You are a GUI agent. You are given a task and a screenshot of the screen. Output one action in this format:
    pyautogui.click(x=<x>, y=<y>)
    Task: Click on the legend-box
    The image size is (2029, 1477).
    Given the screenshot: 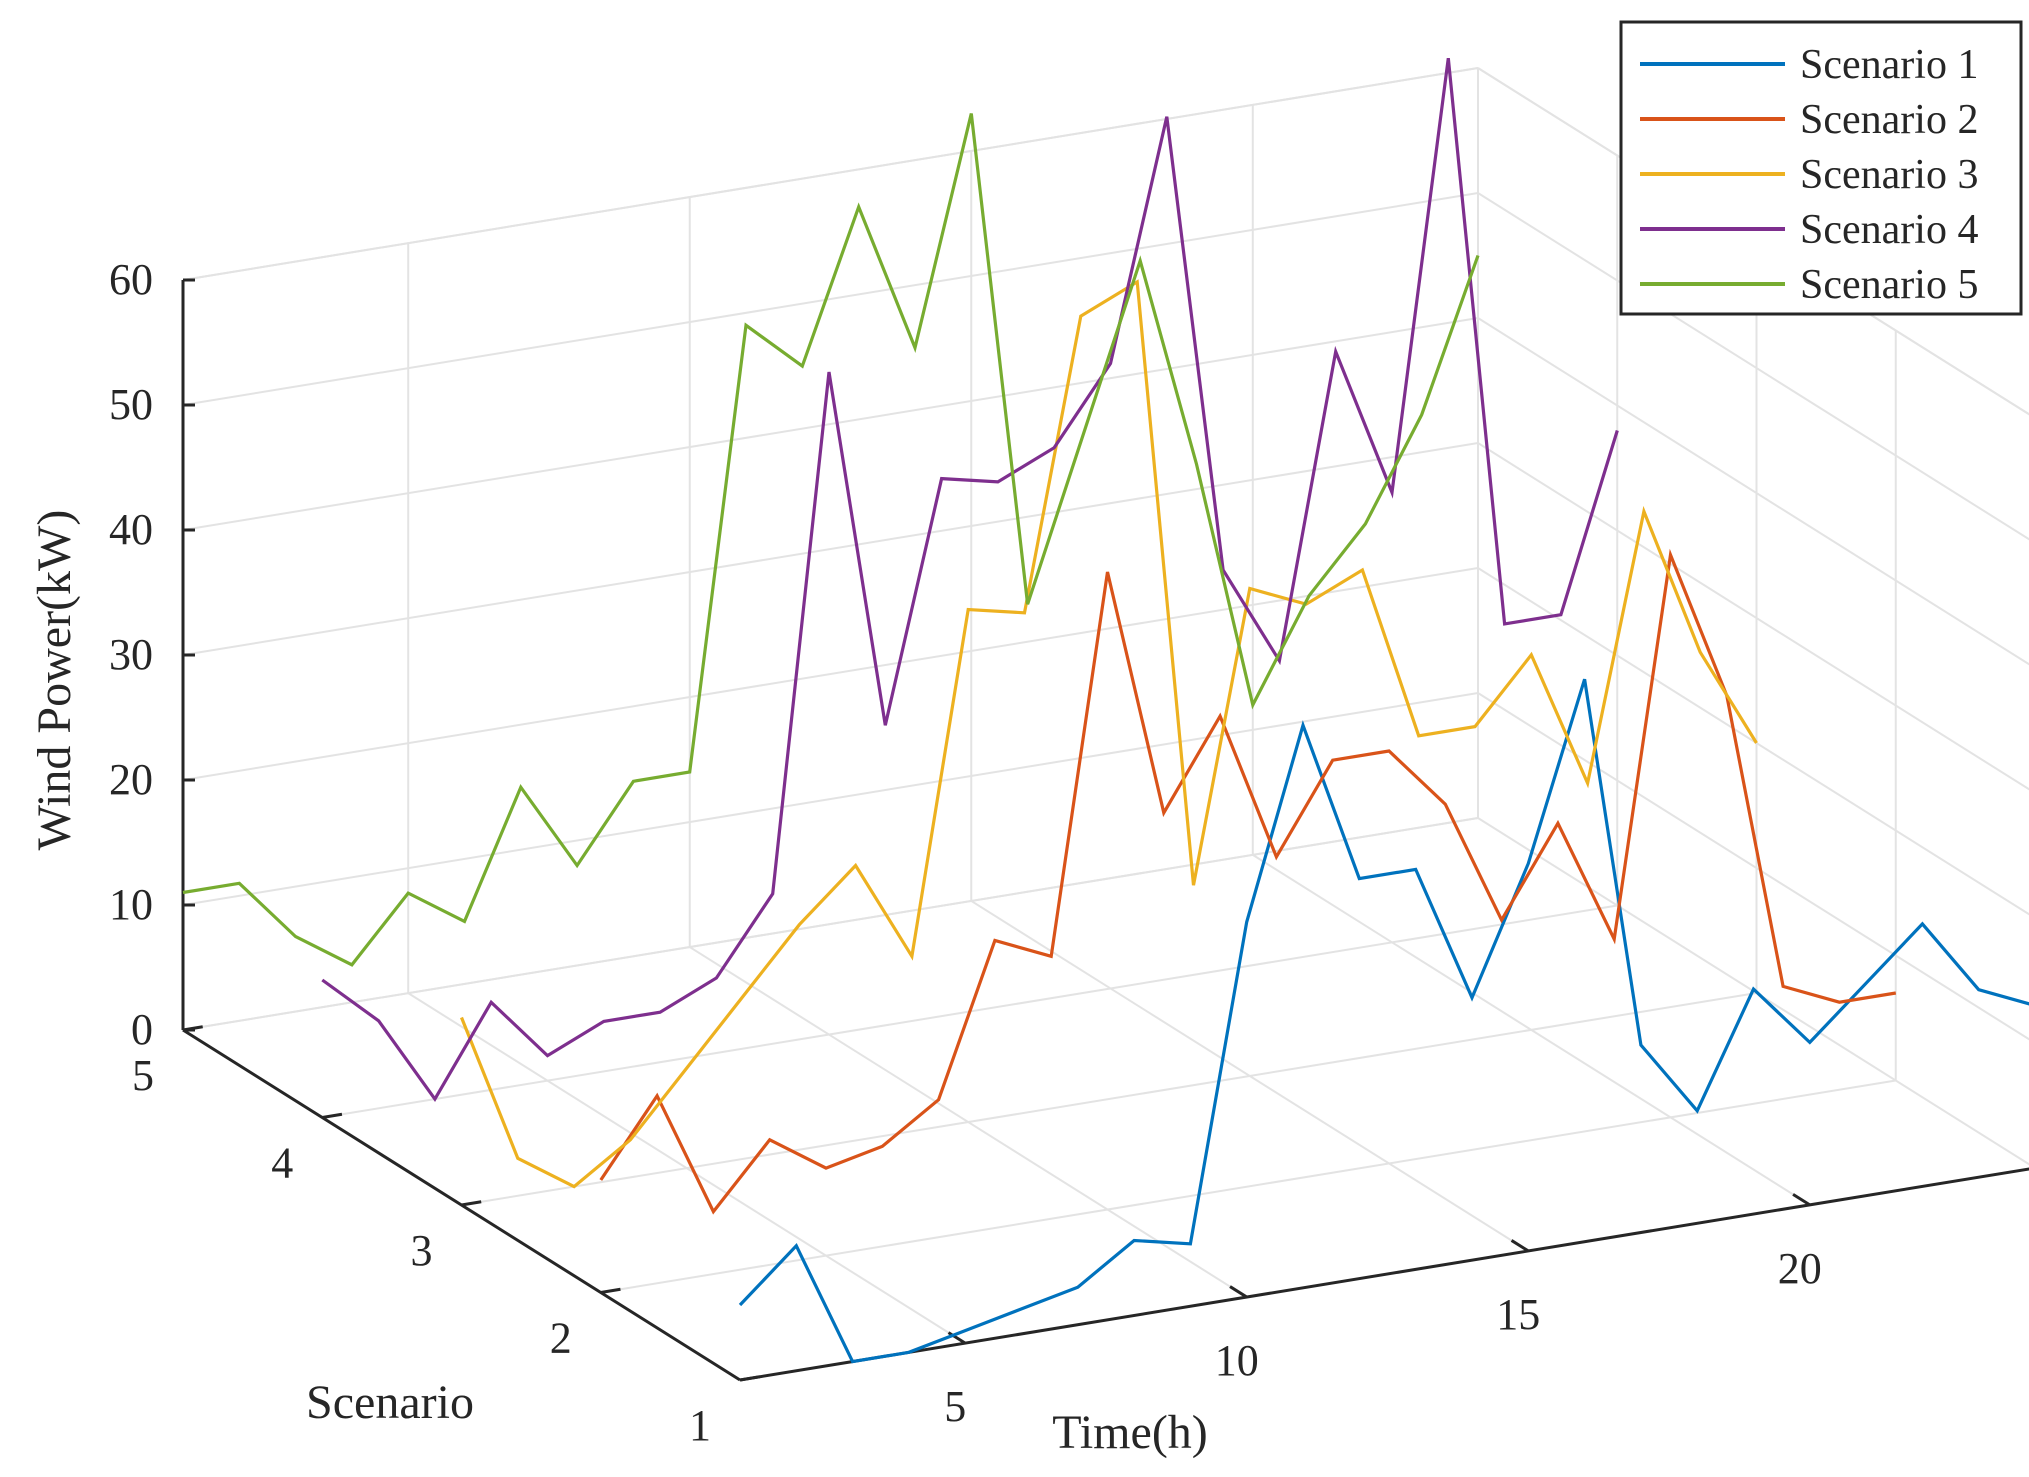 What is the action you would take?
    pyautogui.click(x=1821, y=168)
    